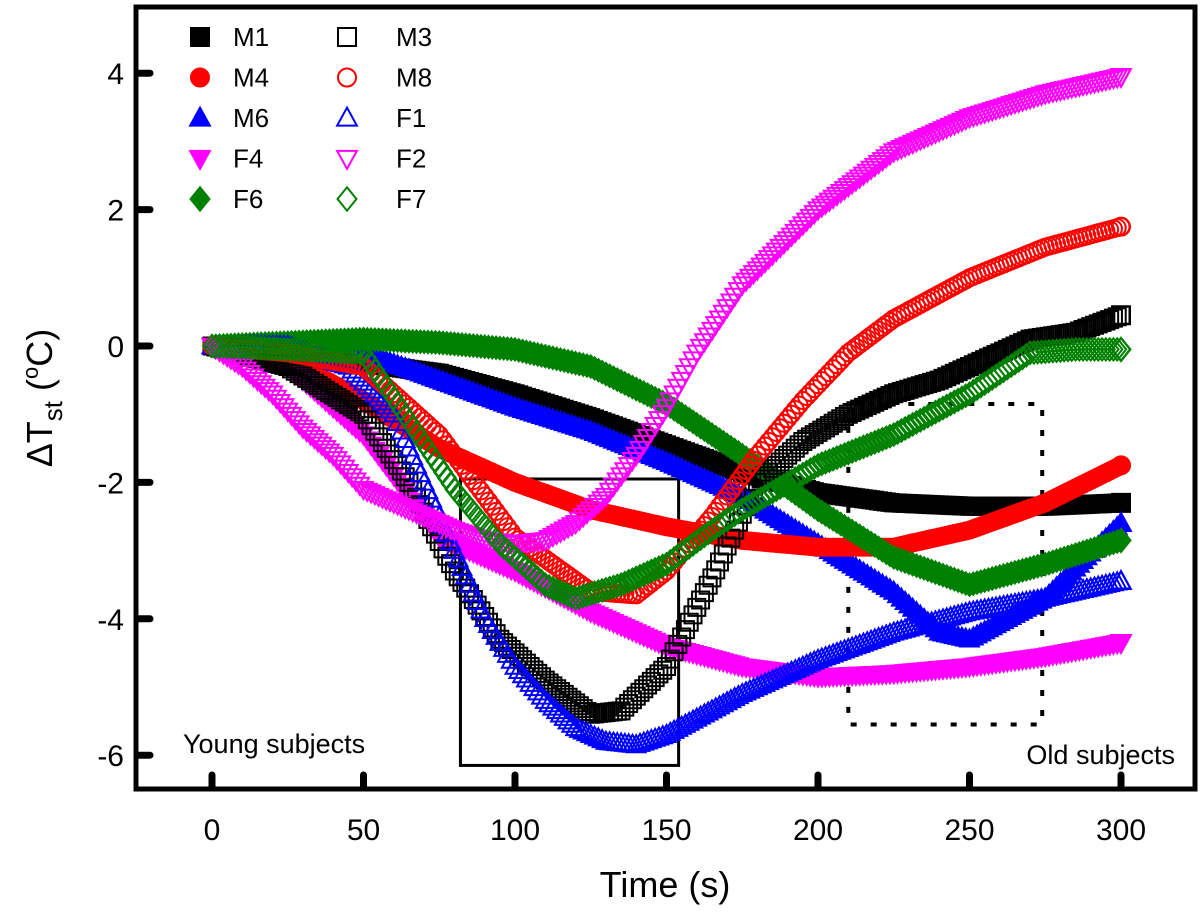 The image size is (1200, 921). Describe the element at coordinates (1121, 502) in the screenshot. I see `end-marker-m1` at that location.